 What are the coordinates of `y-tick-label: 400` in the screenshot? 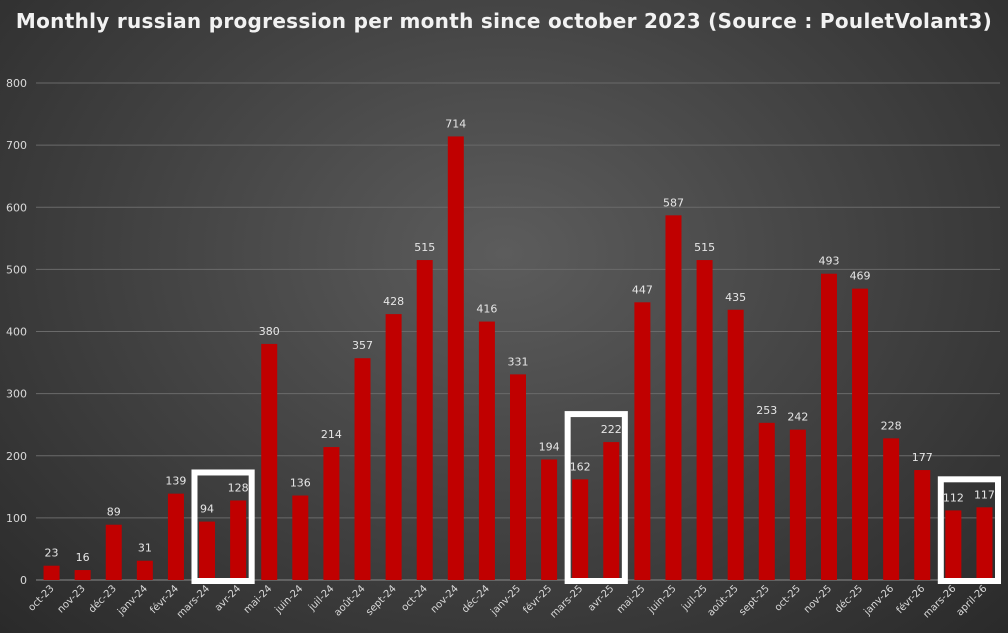 It's located at (16, 332).